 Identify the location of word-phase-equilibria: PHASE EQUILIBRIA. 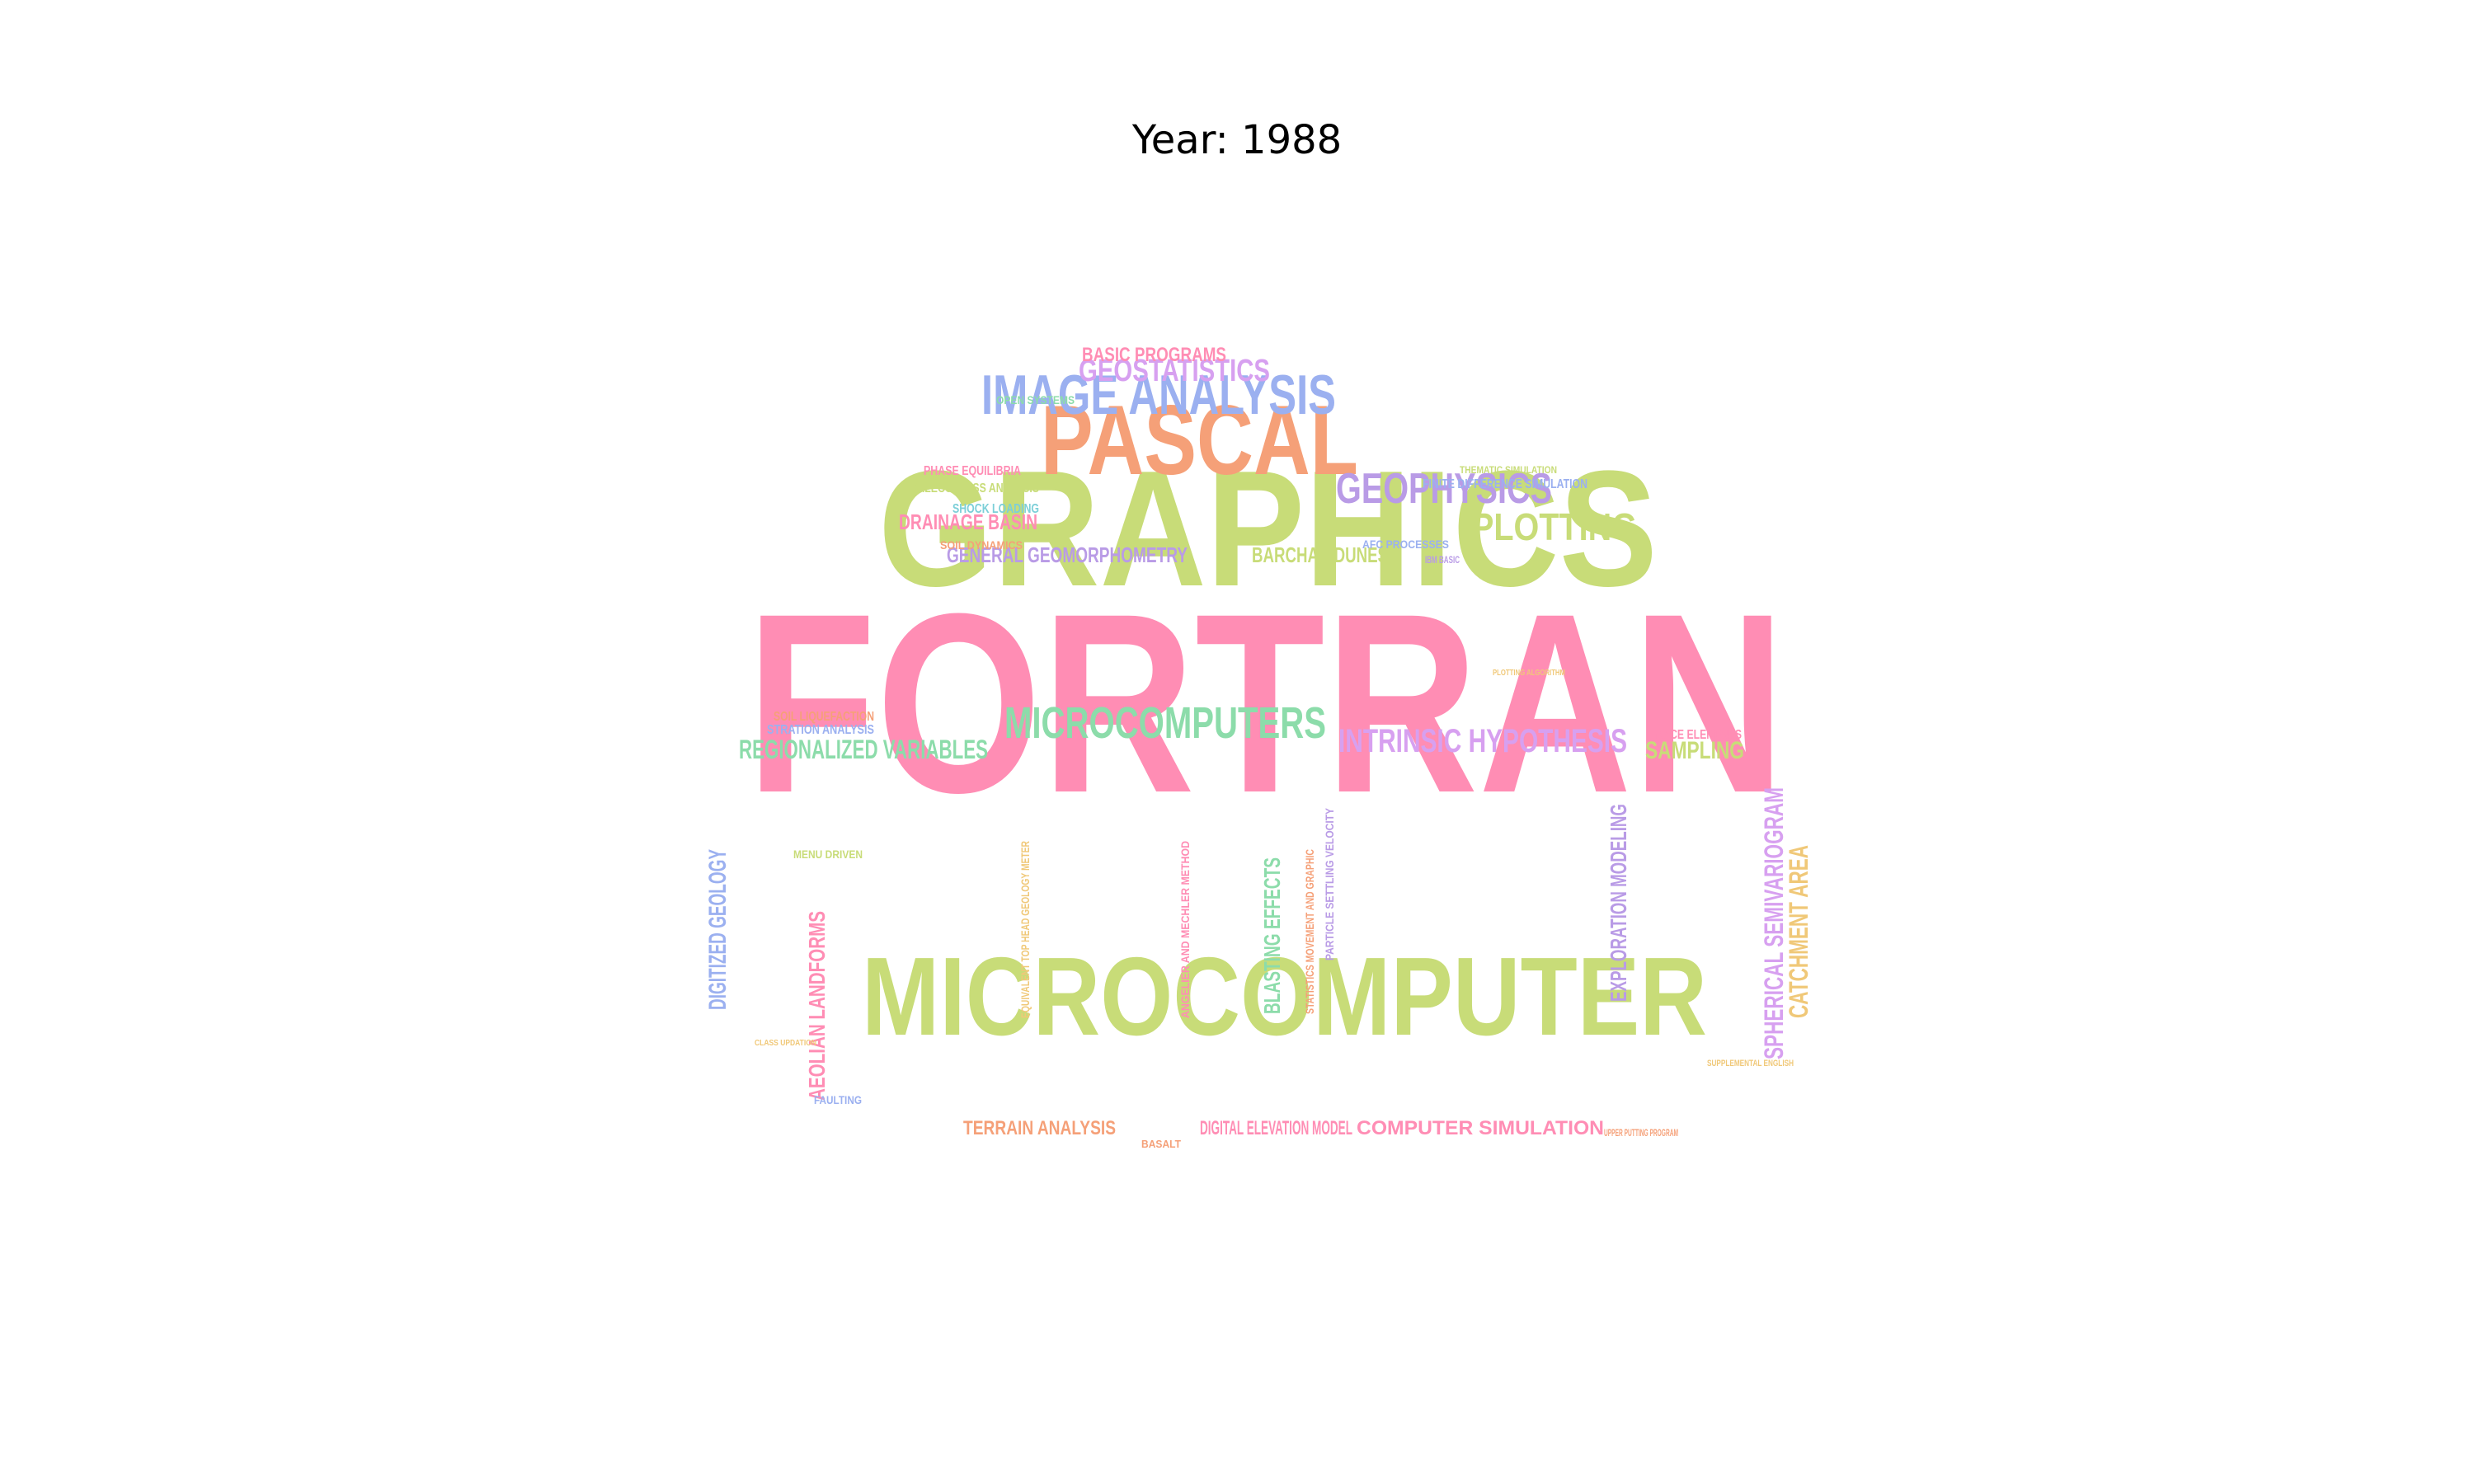
(972, 471).